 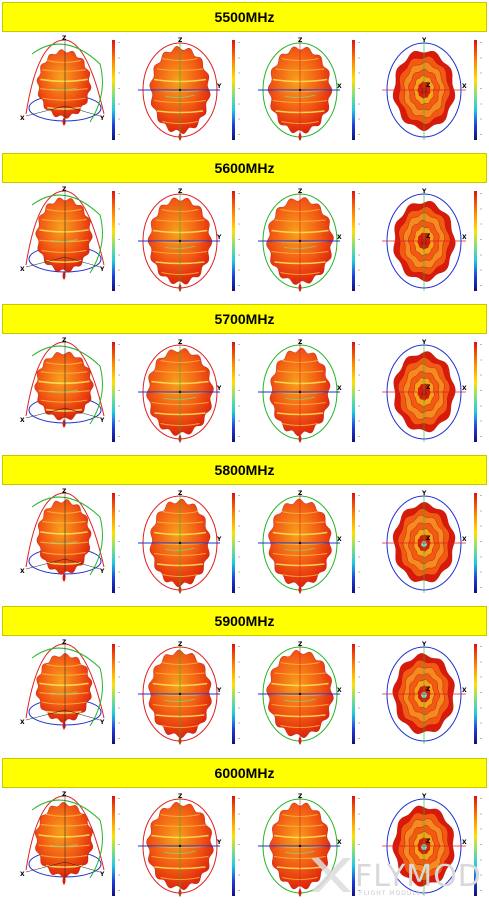 What do you see at coordinates (464, 539) in the screenshot?
I see `top-x-axis-label: X` at bounding box center [464, 539].